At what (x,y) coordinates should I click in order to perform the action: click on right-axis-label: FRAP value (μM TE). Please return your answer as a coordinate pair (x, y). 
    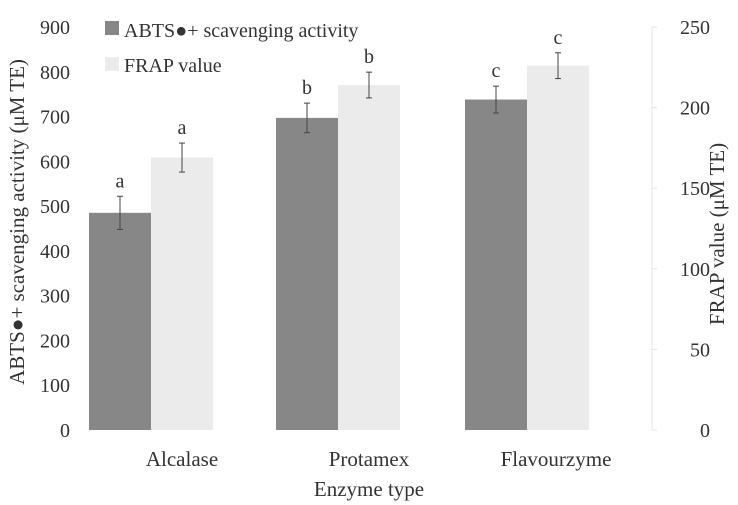
    Looking at the image, I should click on (717, 234).